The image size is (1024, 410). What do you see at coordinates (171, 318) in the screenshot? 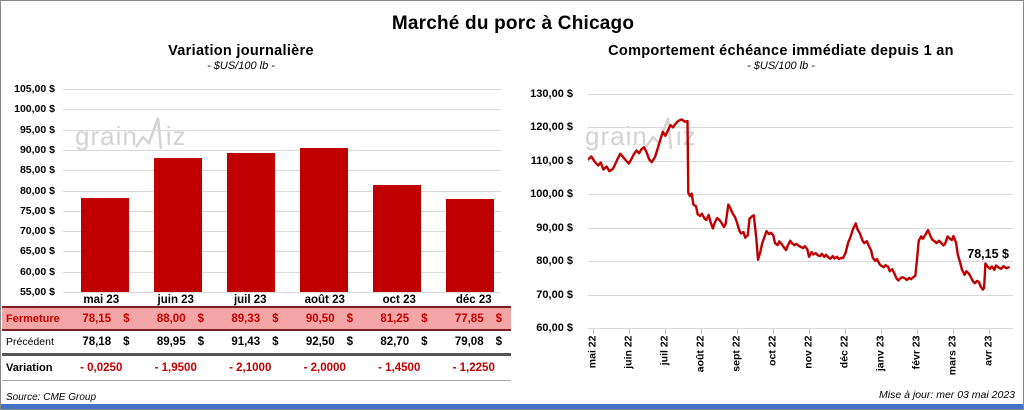
I see `cell-amount: 88,00` at bounding box center [171, 318].